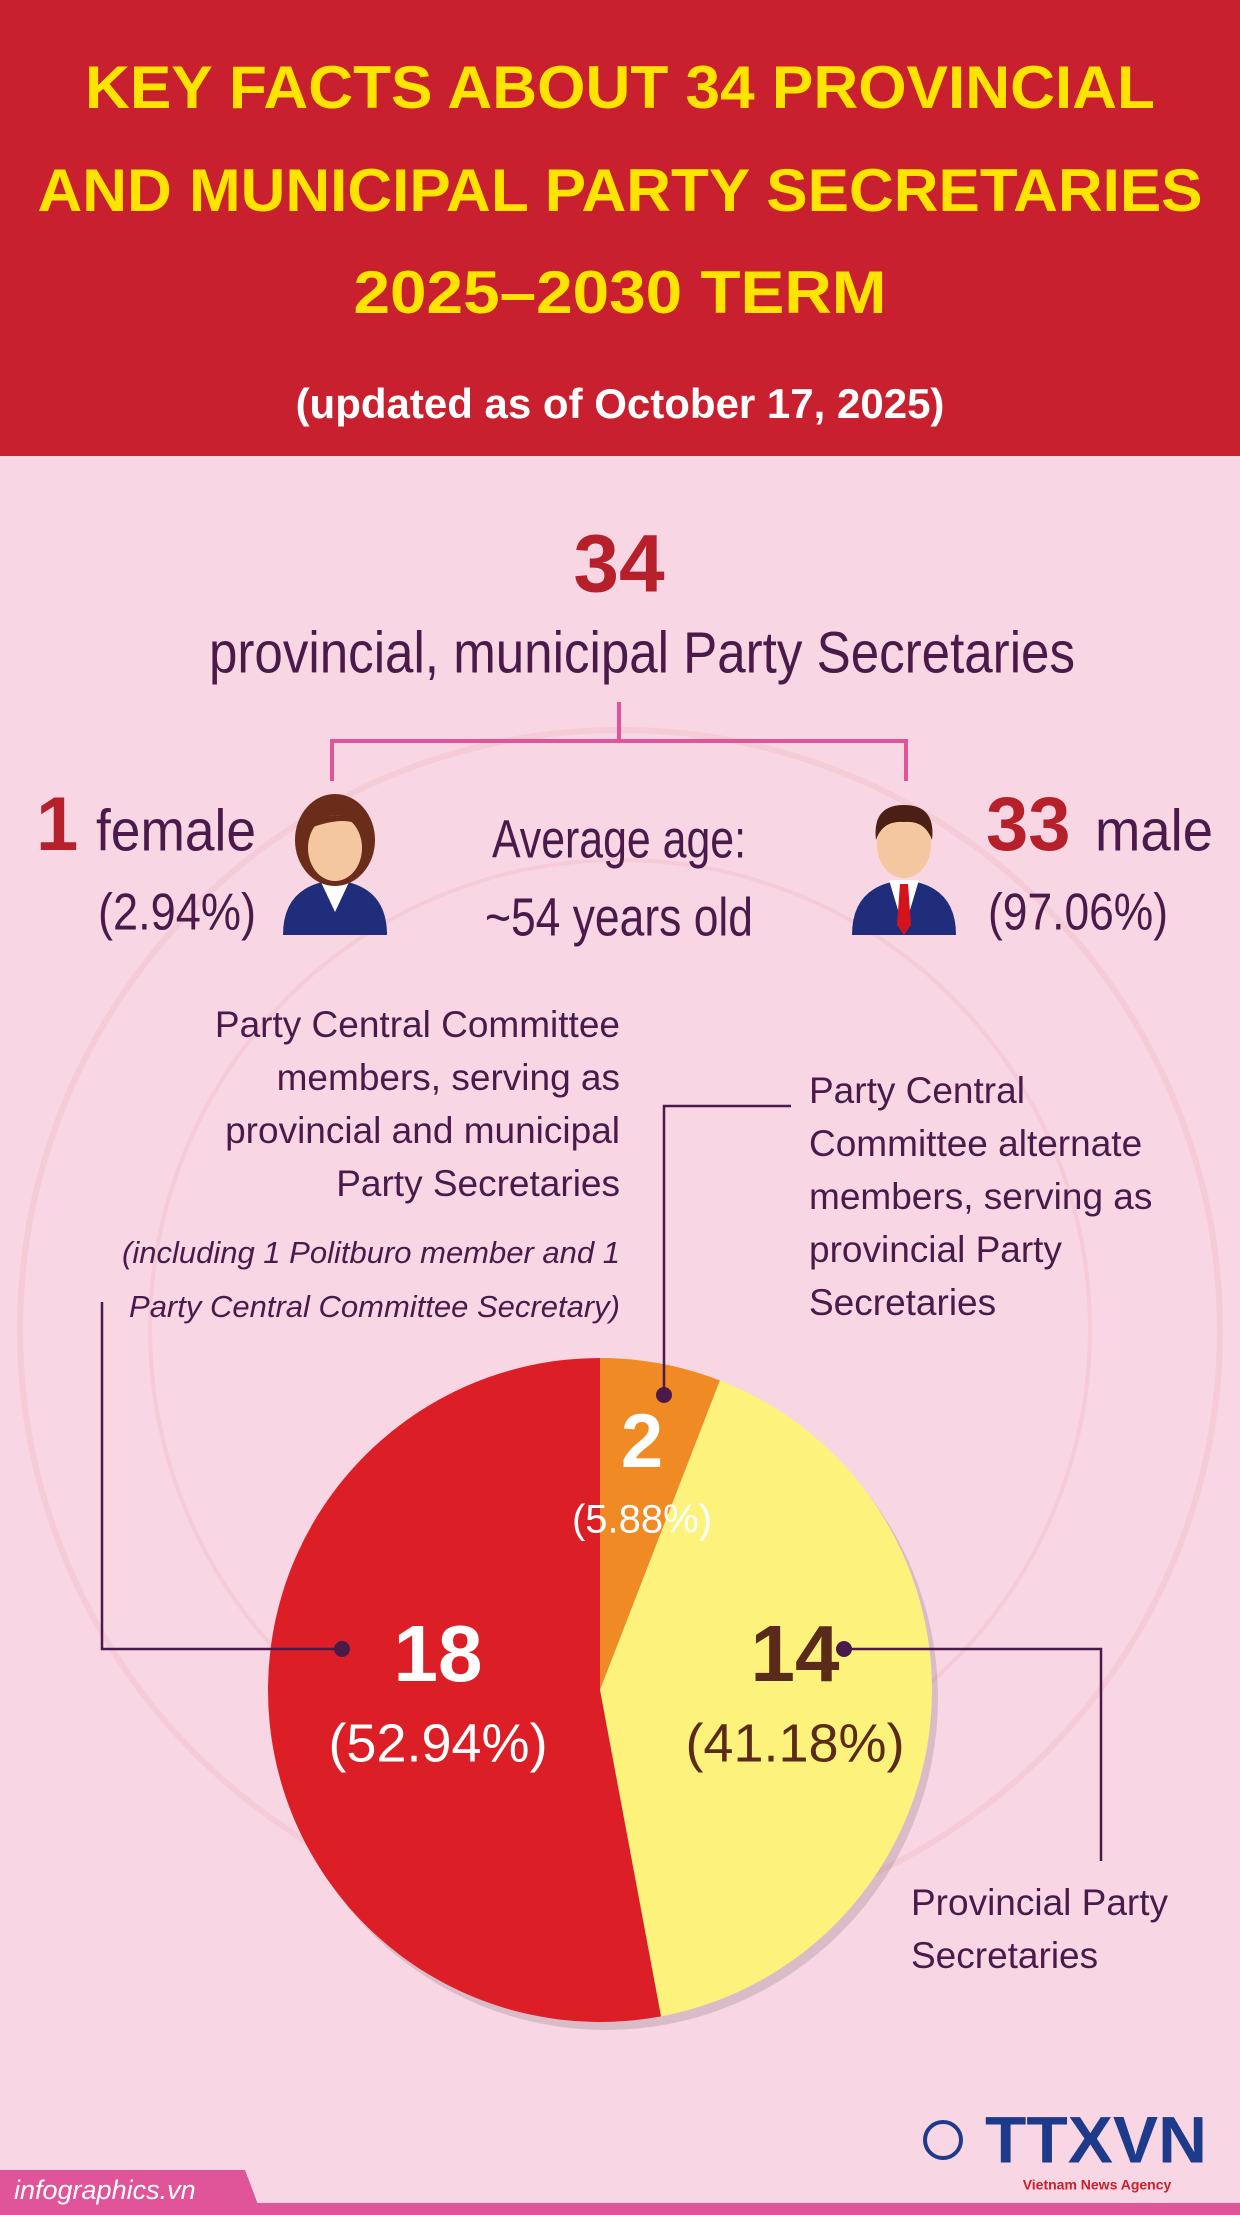 This screenshot has height=2215, width=1240. Describe the element at coordinates (904, 870) in the screenshot. I see `male-icon` at that location.